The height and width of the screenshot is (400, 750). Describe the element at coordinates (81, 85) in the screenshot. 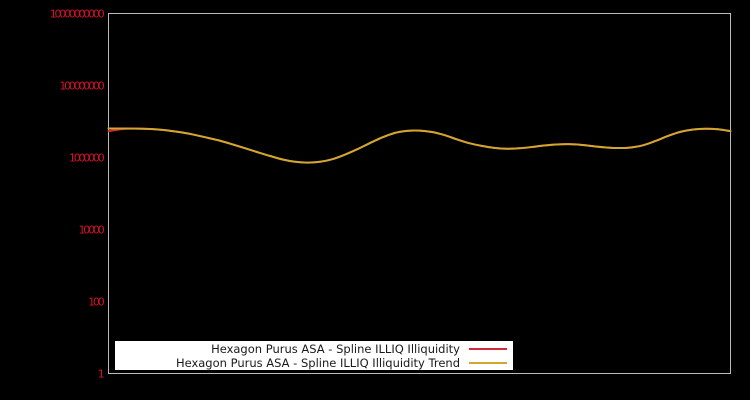

I see `y-axis-tick-label: 100000000` at that location.